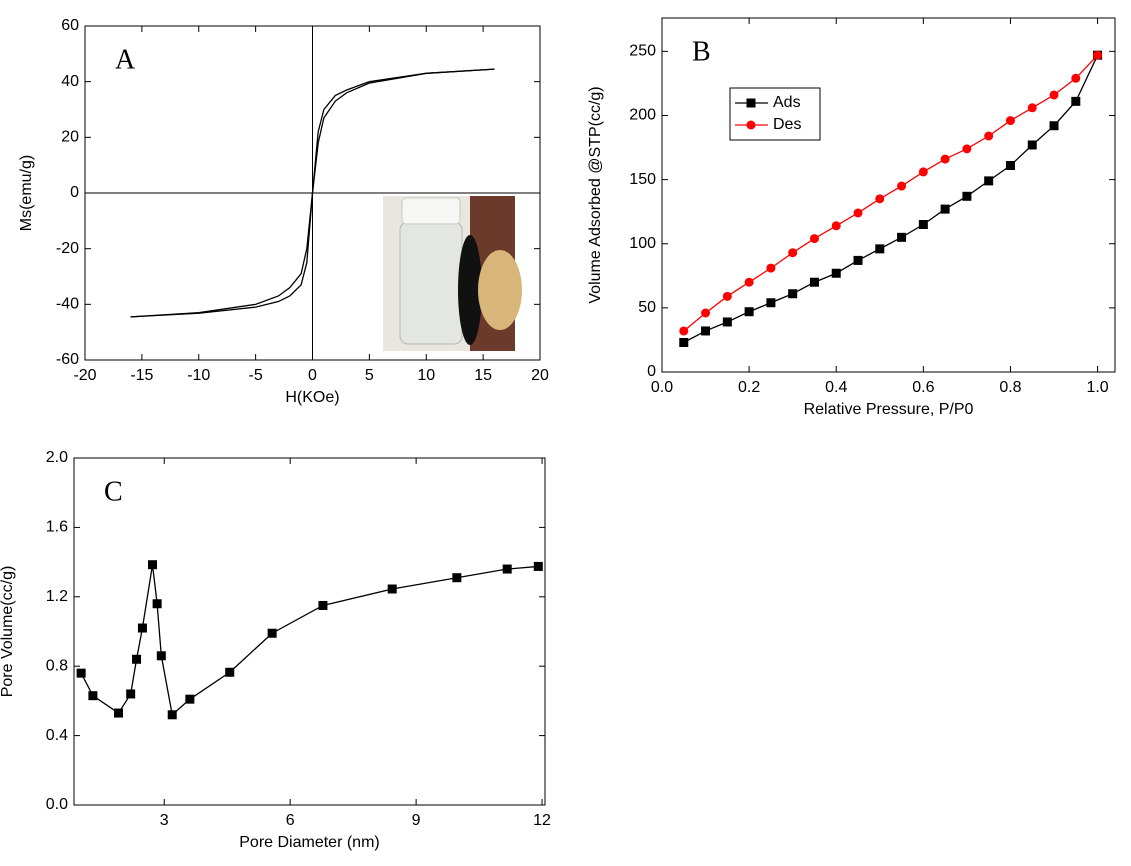 The width and height of the screenshot is (1131, 866). I want to click on y-tick-label: -40, so click(67, 304).